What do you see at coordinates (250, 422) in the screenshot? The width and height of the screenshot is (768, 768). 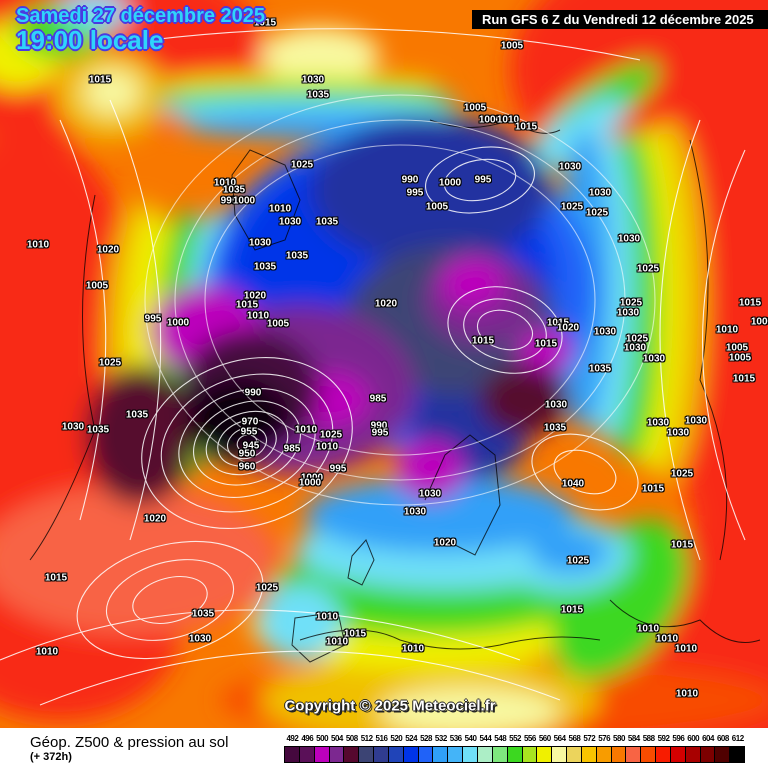 I see `pressure-label: 970` at bounding box center [250, 422].